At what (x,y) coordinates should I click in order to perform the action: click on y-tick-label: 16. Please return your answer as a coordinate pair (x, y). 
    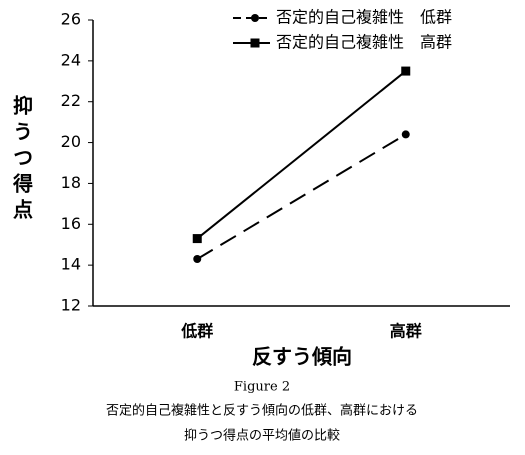
    Looking at the image, I should click on (71, 223).